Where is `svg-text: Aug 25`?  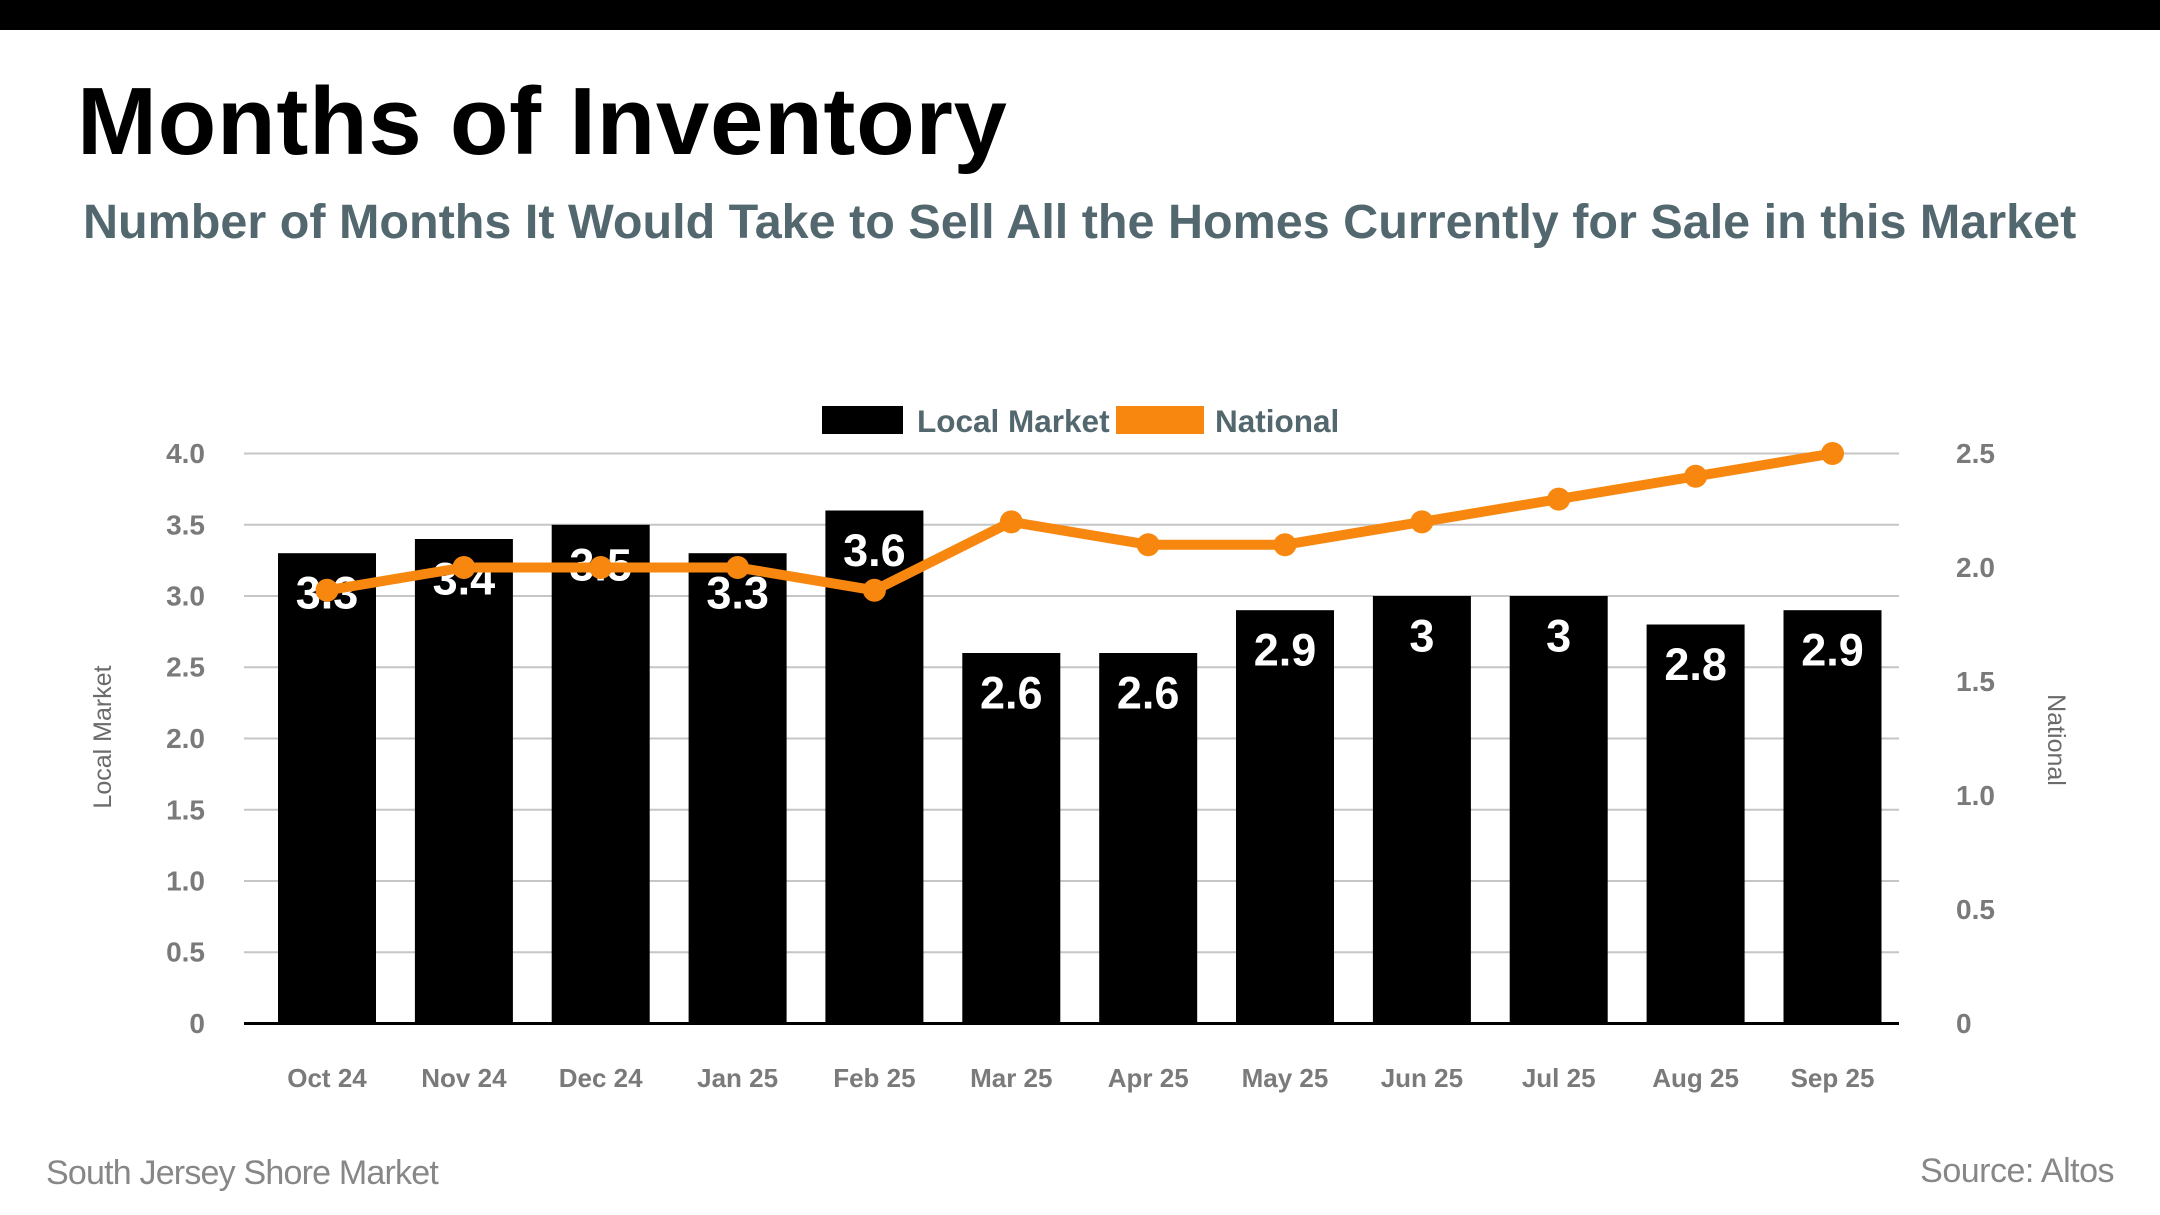
svg-text: Aug 25 is located at coordinates (1695, 1078).